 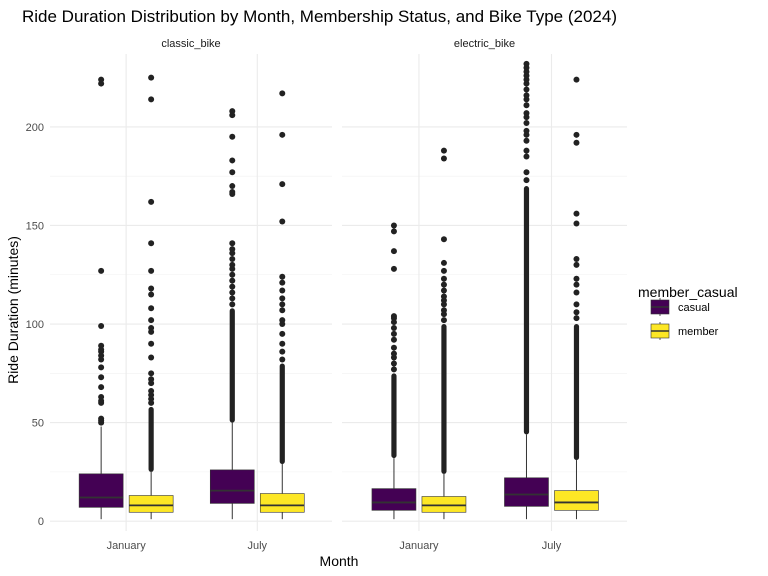 I want to click on legend-key-member, so click(x=660, y=331).